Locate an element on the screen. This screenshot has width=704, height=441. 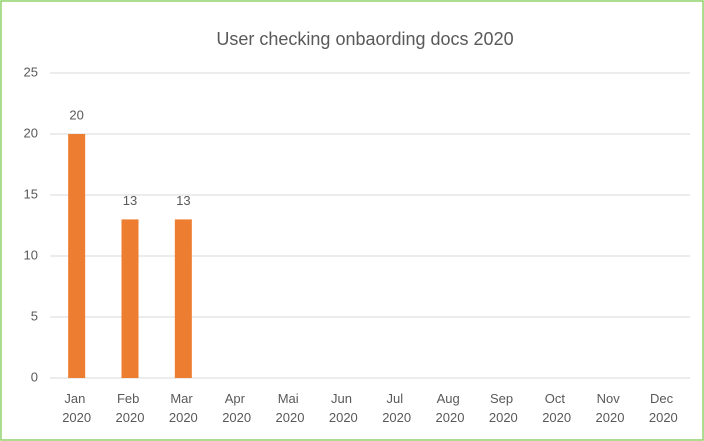
x-tick-label: Jan 2020 is located at coordinates (76, 408).